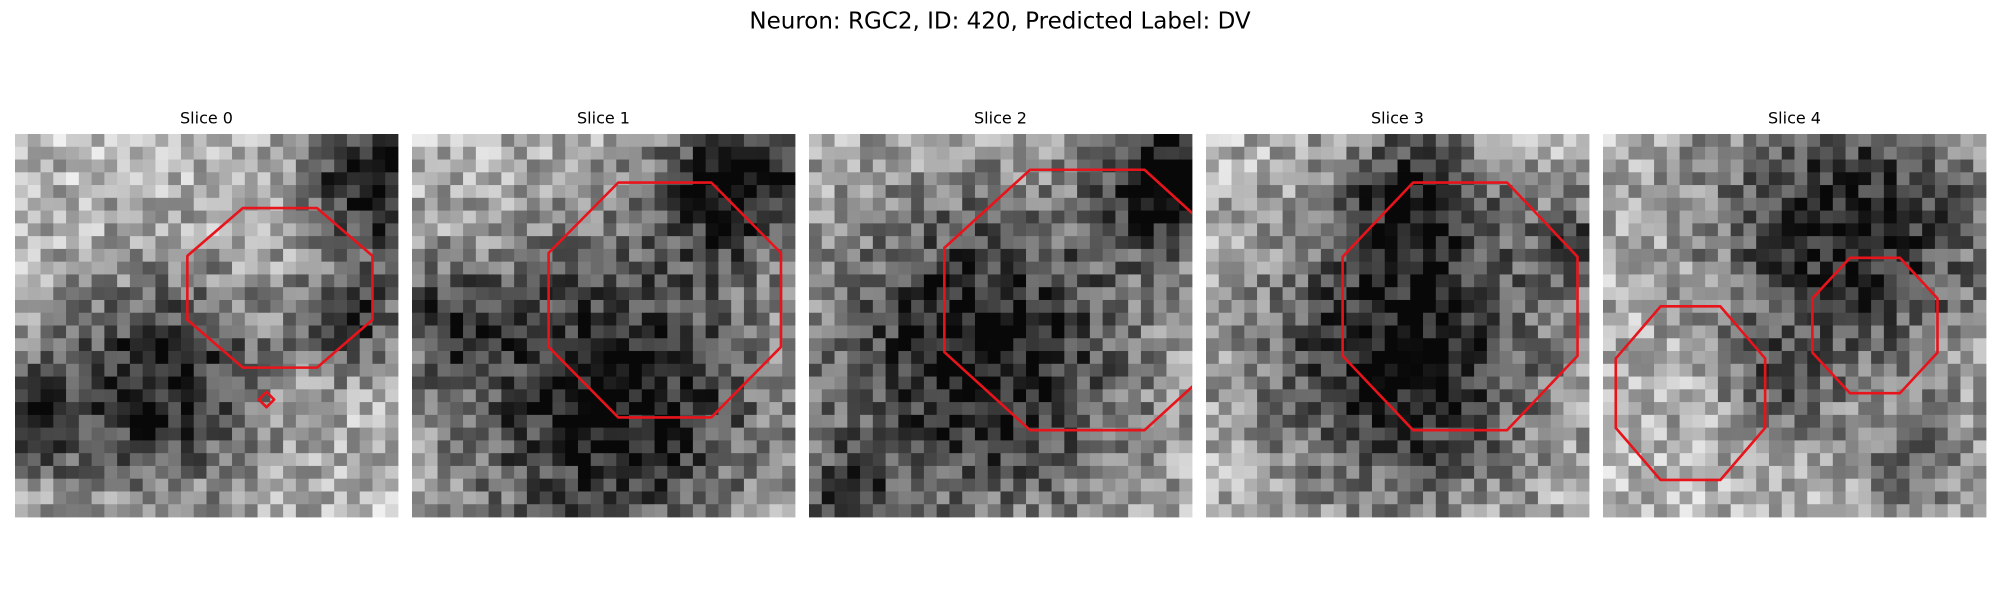  What do you see at coordinates (604, 326) in the screenshot?
I see `slice-image` at bounding box center [604, 326].